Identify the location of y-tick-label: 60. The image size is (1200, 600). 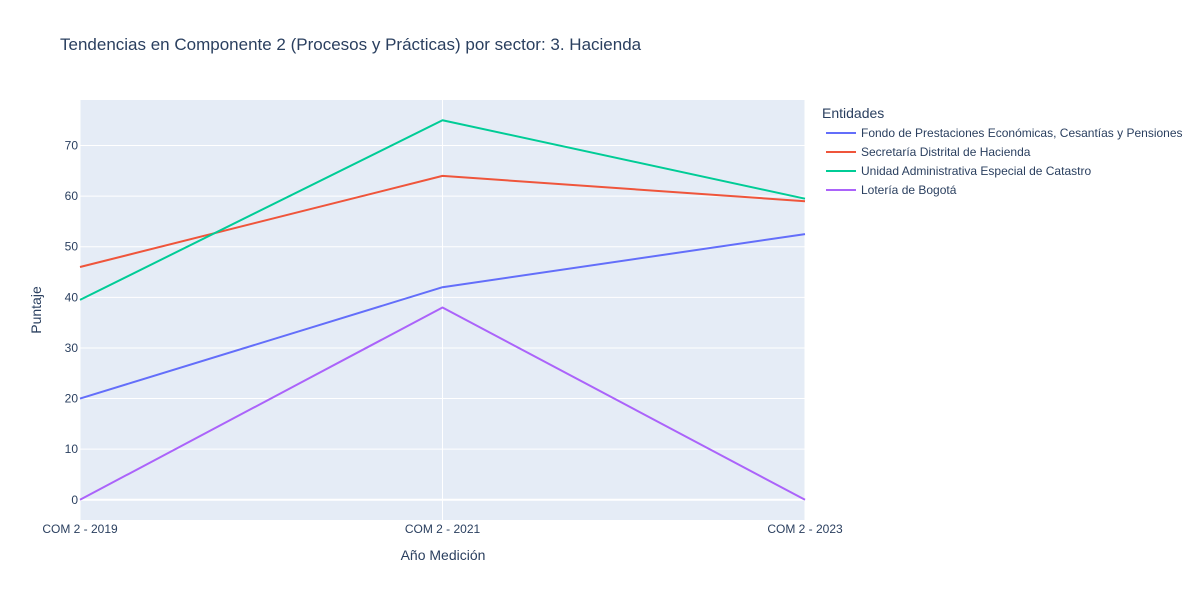
(72, 196).